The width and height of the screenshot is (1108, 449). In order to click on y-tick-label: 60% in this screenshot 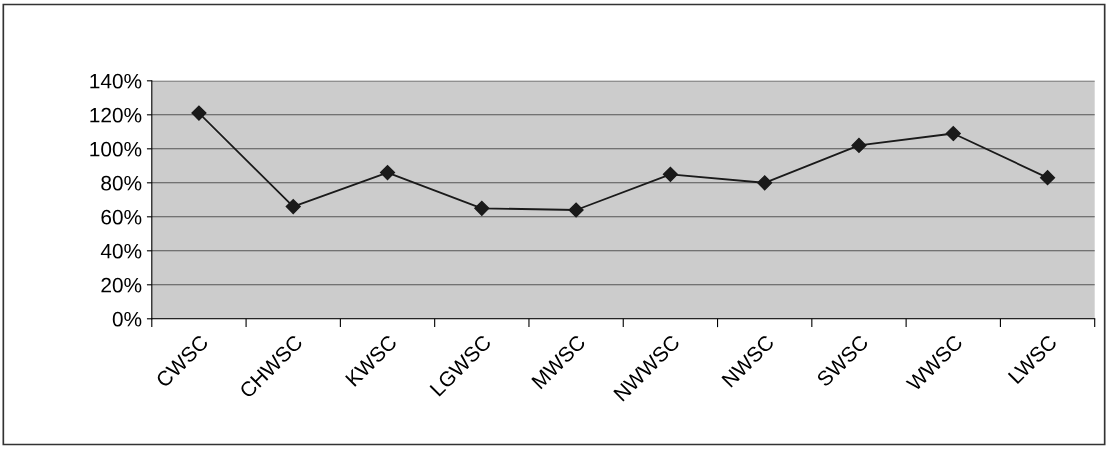, I will do `click(121, 217)`.